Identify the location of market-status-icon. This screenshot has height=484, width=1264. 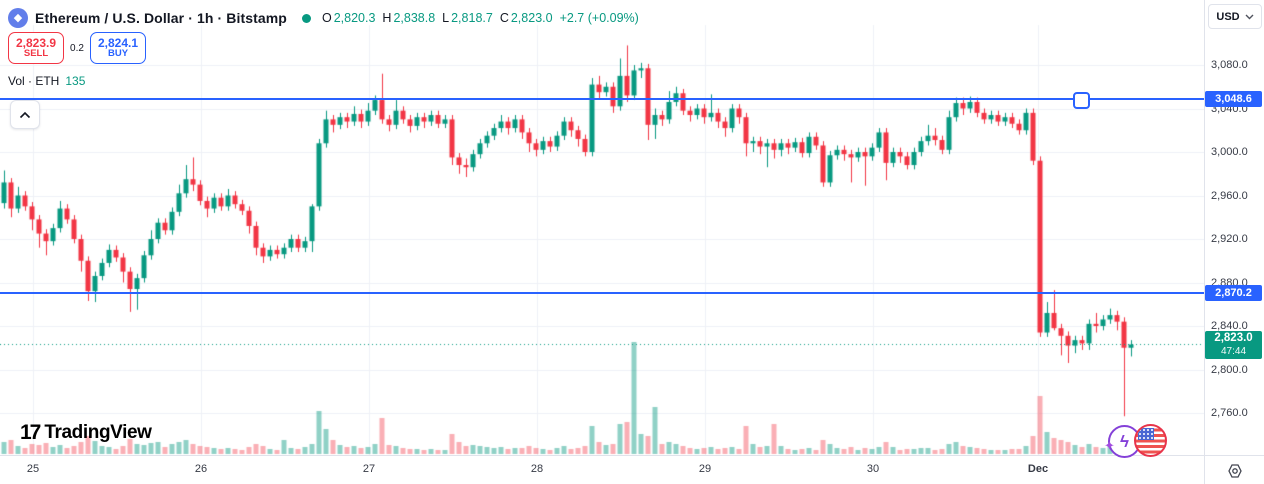
(306, 18).